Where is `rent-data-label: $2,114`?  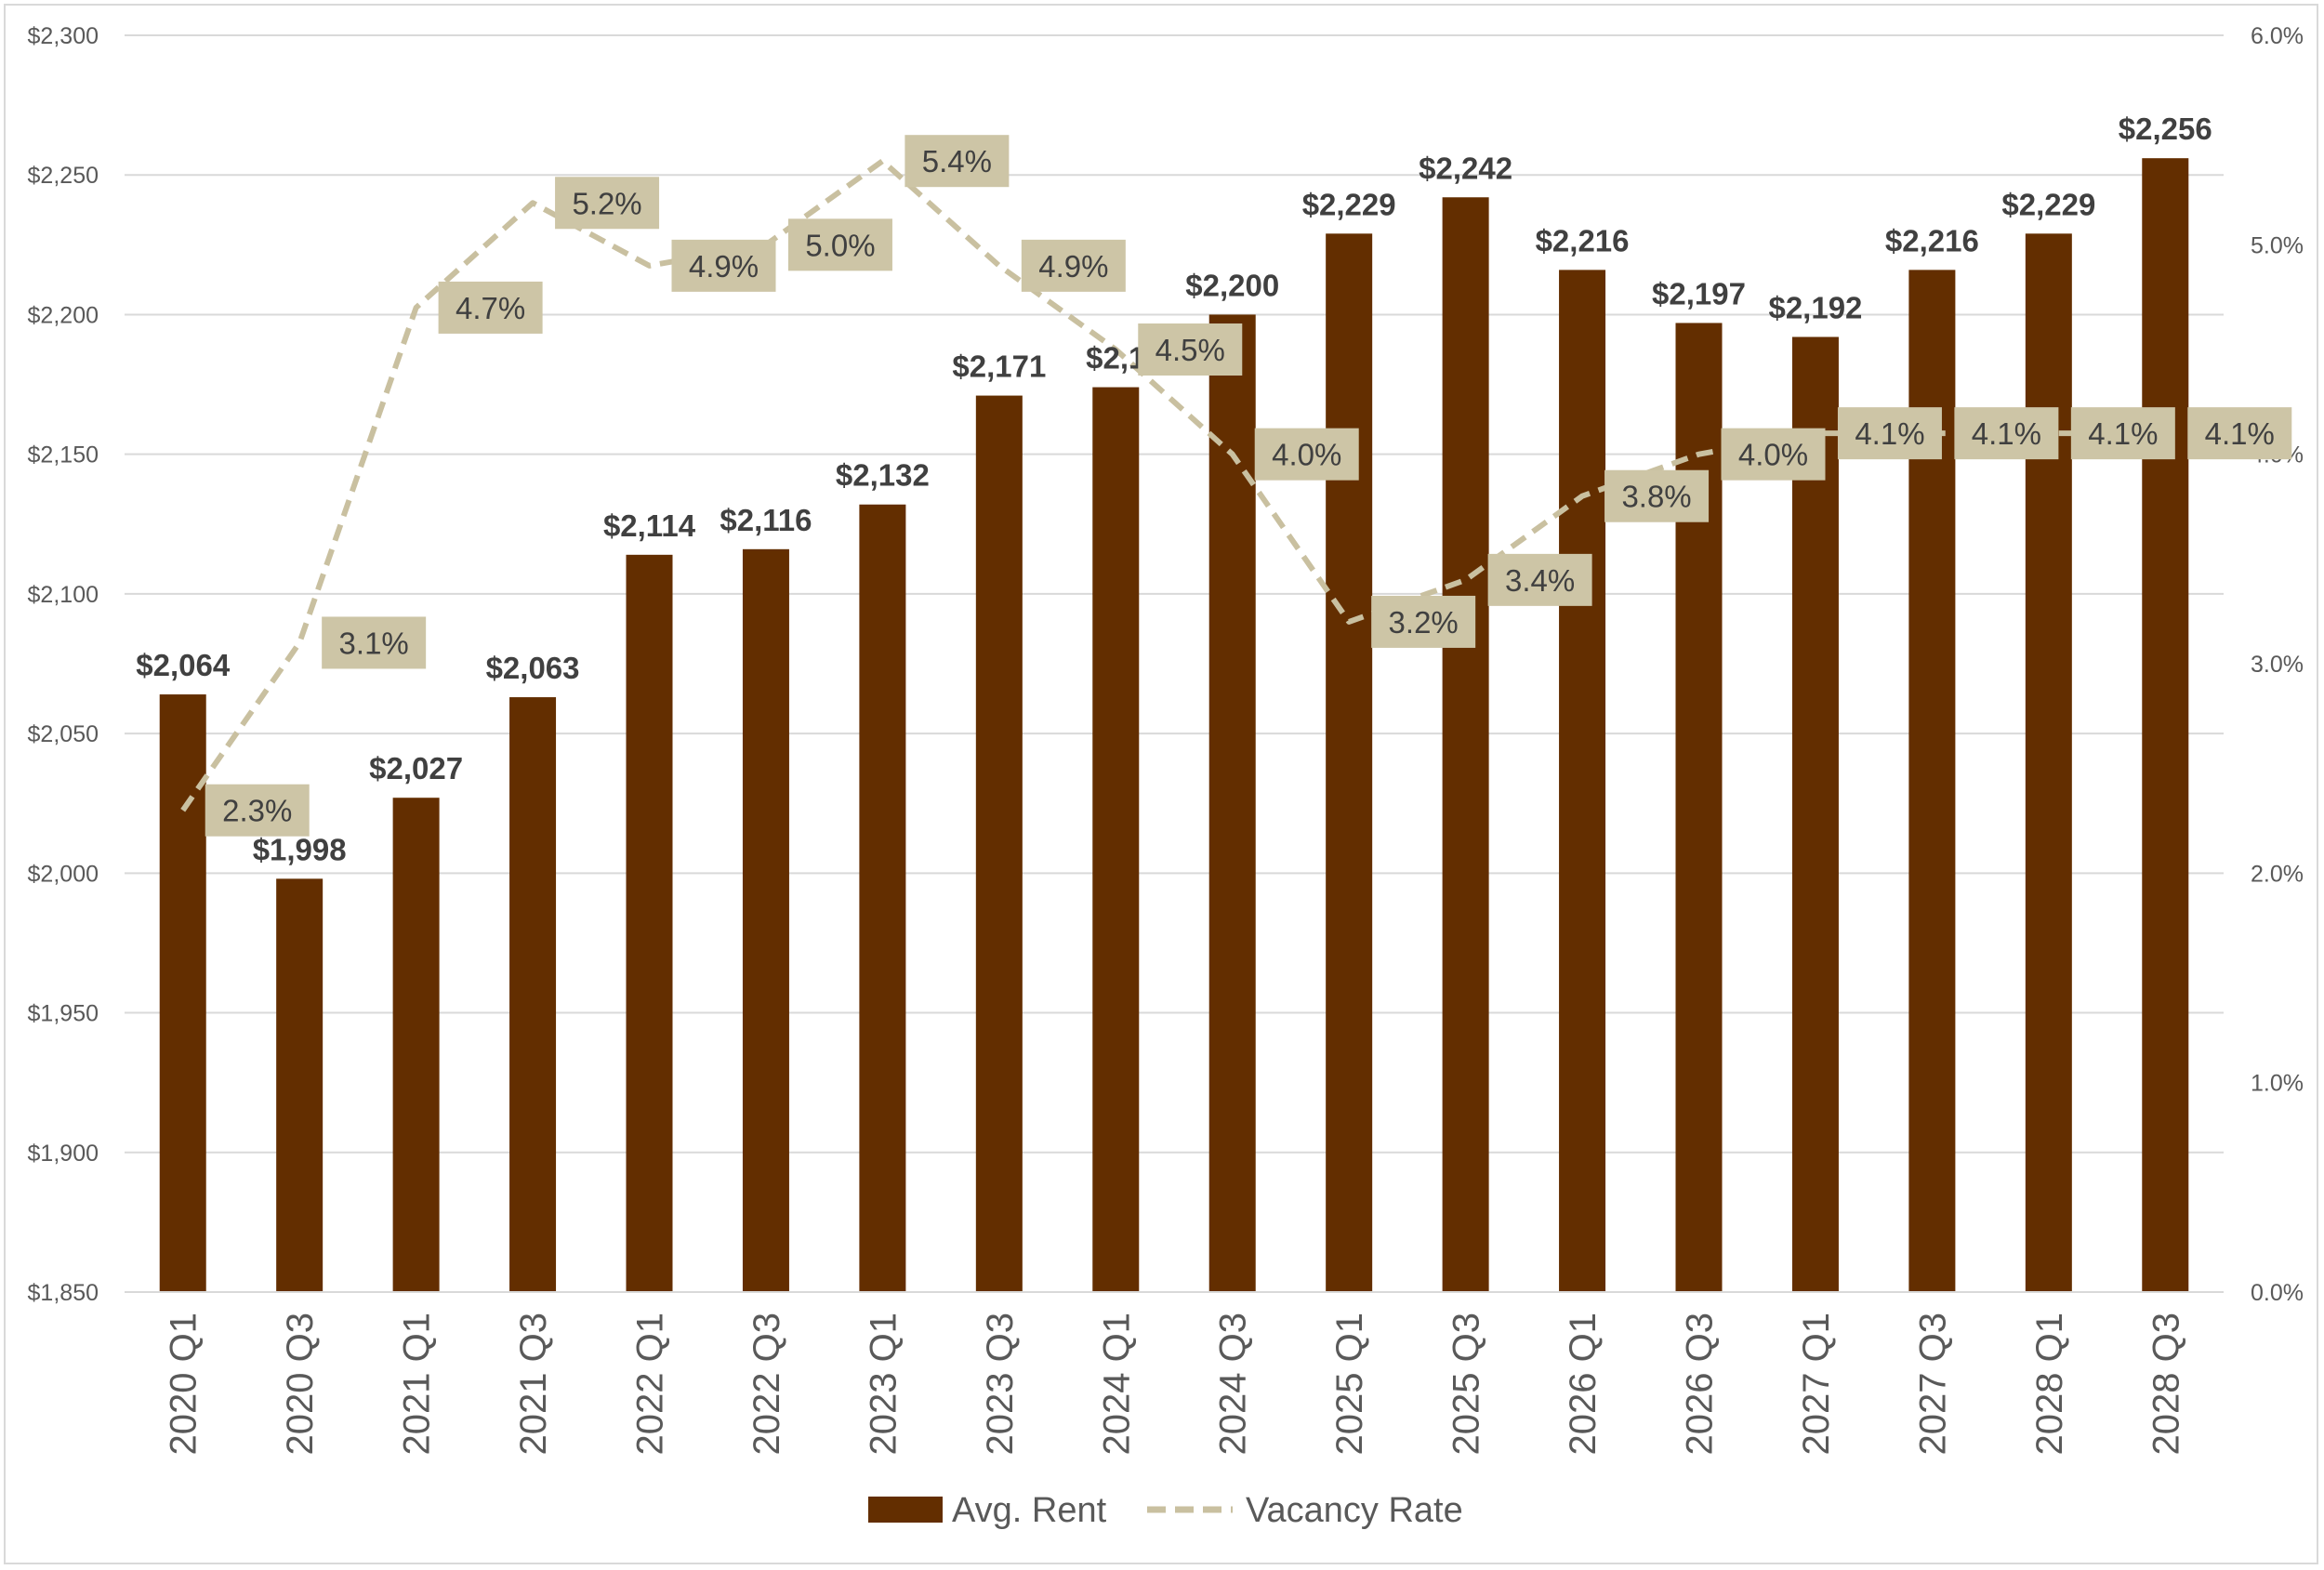
rent-data-label: $2,114 is located at coordinates (649, 526).